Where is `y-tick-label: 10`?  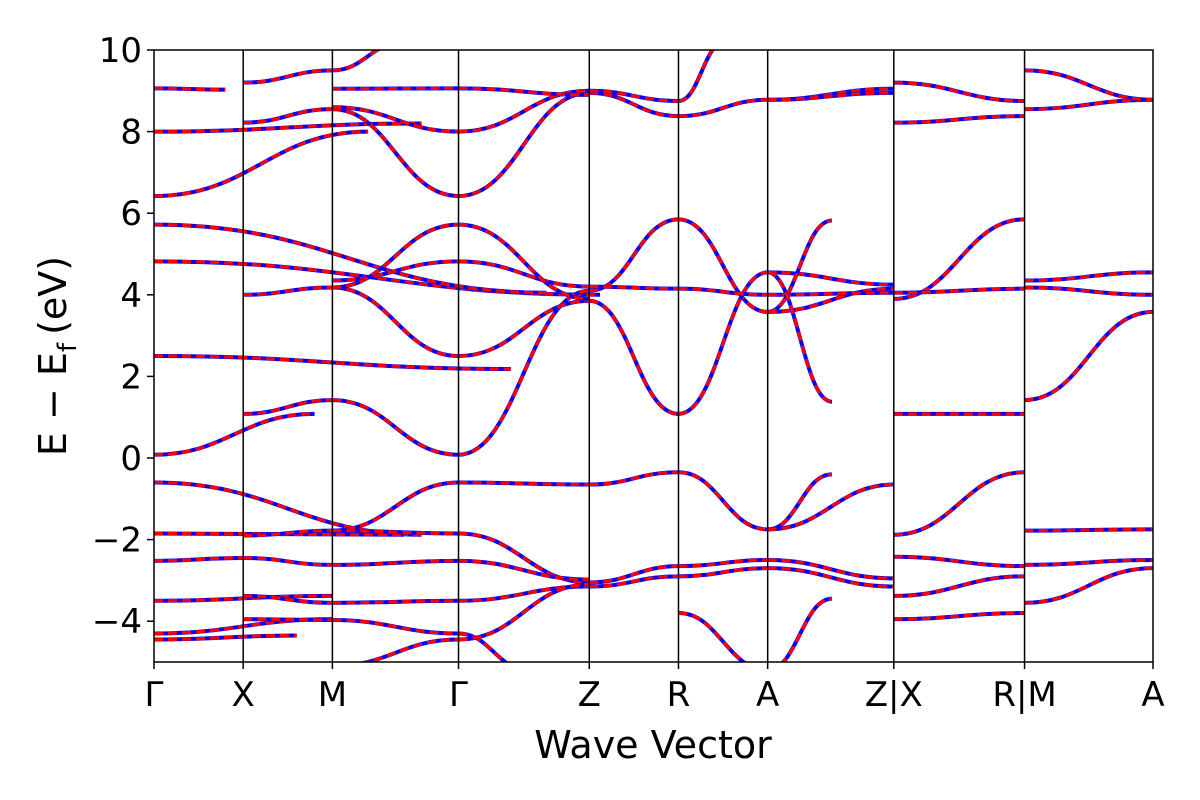 y-tick-label: 10 is located at coordinates (120, 51).